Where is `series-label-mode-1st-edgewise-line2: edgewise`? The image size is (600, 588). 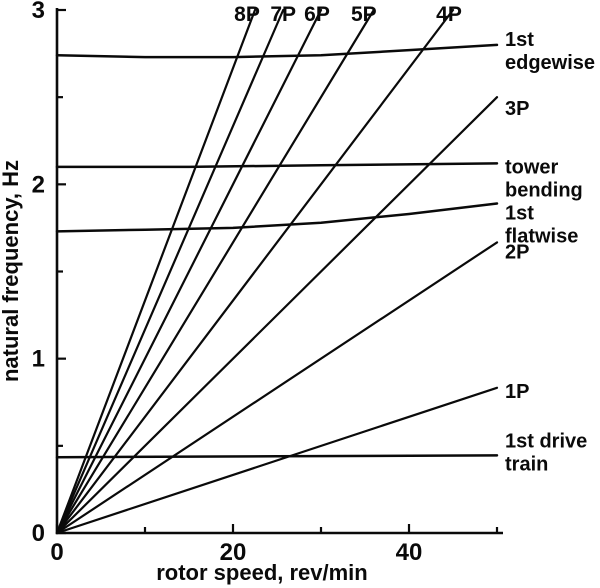 series-label-mode-1st-edgewise-line2: edgewise is located at coordinates (550, 63).